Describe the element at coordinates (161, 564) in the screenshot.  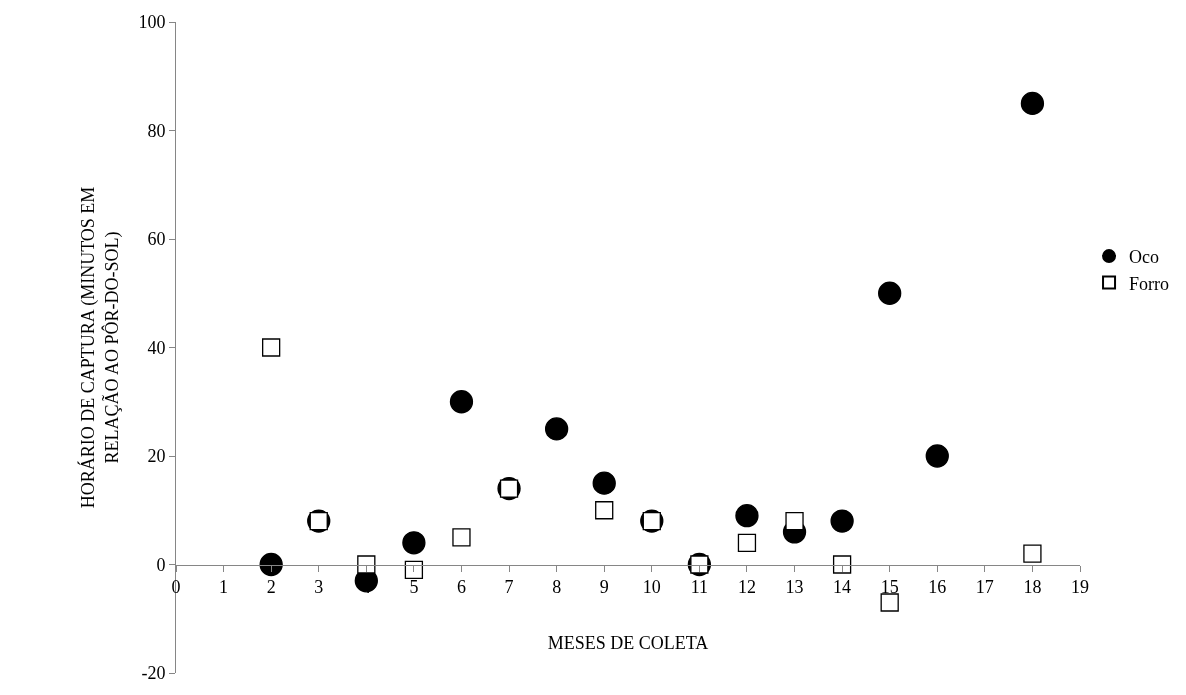
I see `y-tick-label: 0` at that location.